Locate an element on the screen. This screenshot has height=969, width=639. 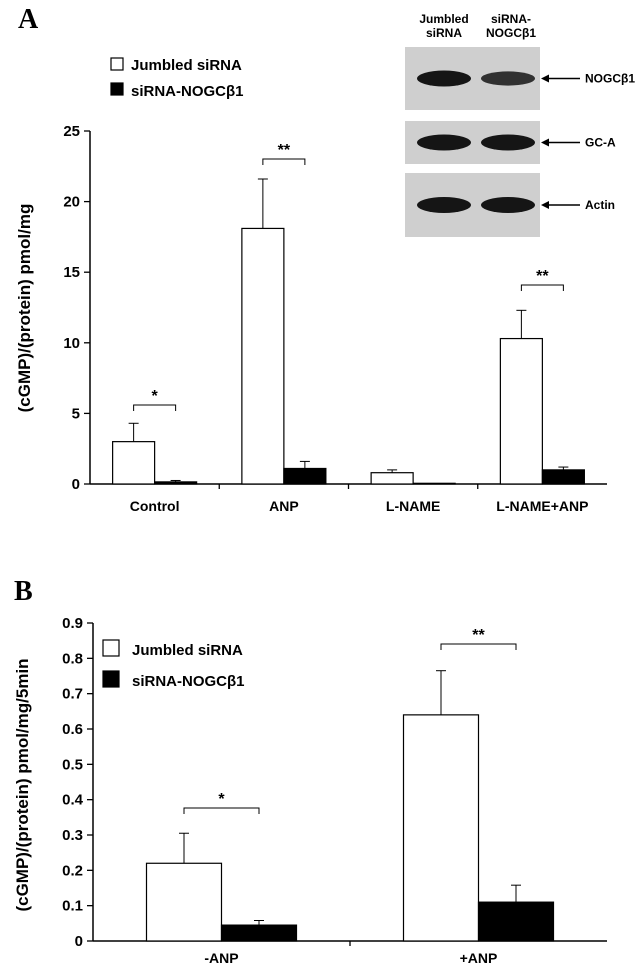
blot-band-label: NOGCβ1 is located at coordinates (610, 79).